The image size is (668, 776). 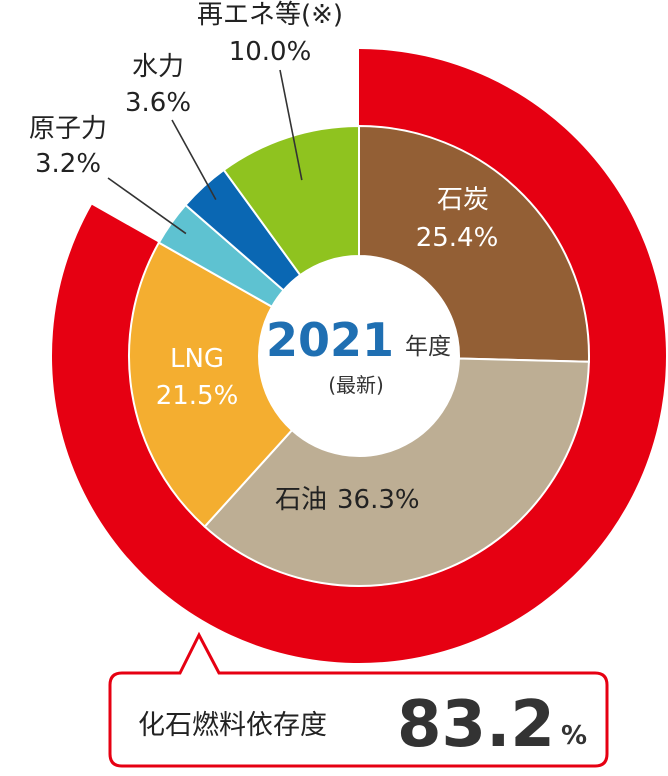 I want to click on slice-lng, so click(x=211, y=385).